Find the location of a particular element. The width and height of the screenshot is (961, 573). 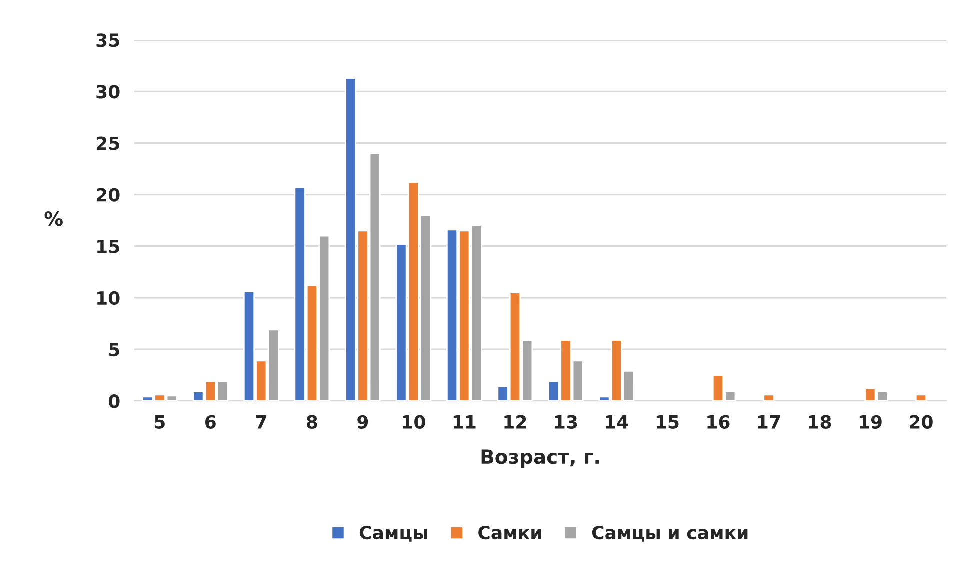

y-tick-label: 25 is located at coordinates (108, 143).